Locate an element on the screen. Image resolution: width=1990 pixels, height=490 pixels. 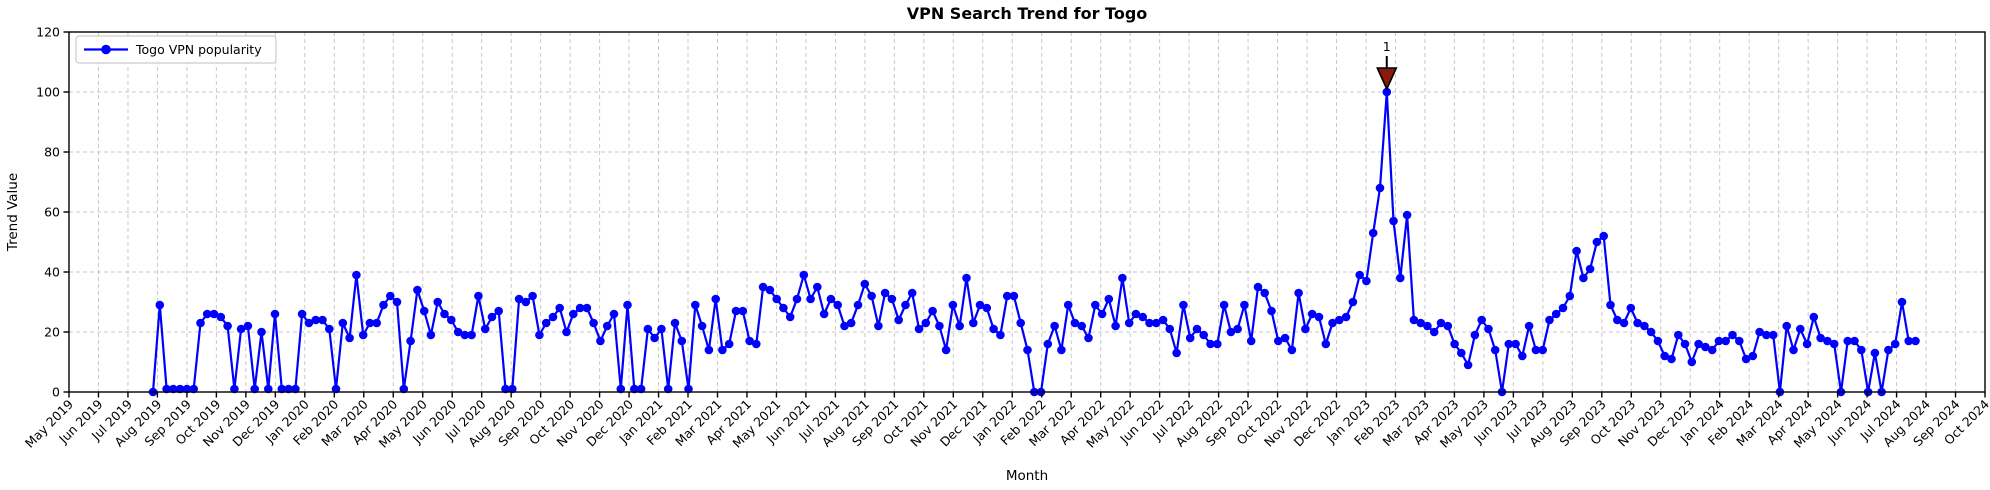
legend-box is located at coordinates (176, 49).